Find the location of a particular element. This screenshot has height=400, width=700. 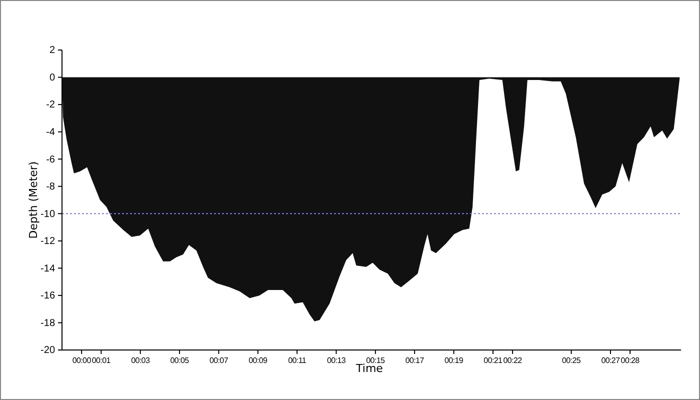

y-tick-label: 0 is located at coordinates (52, 78).